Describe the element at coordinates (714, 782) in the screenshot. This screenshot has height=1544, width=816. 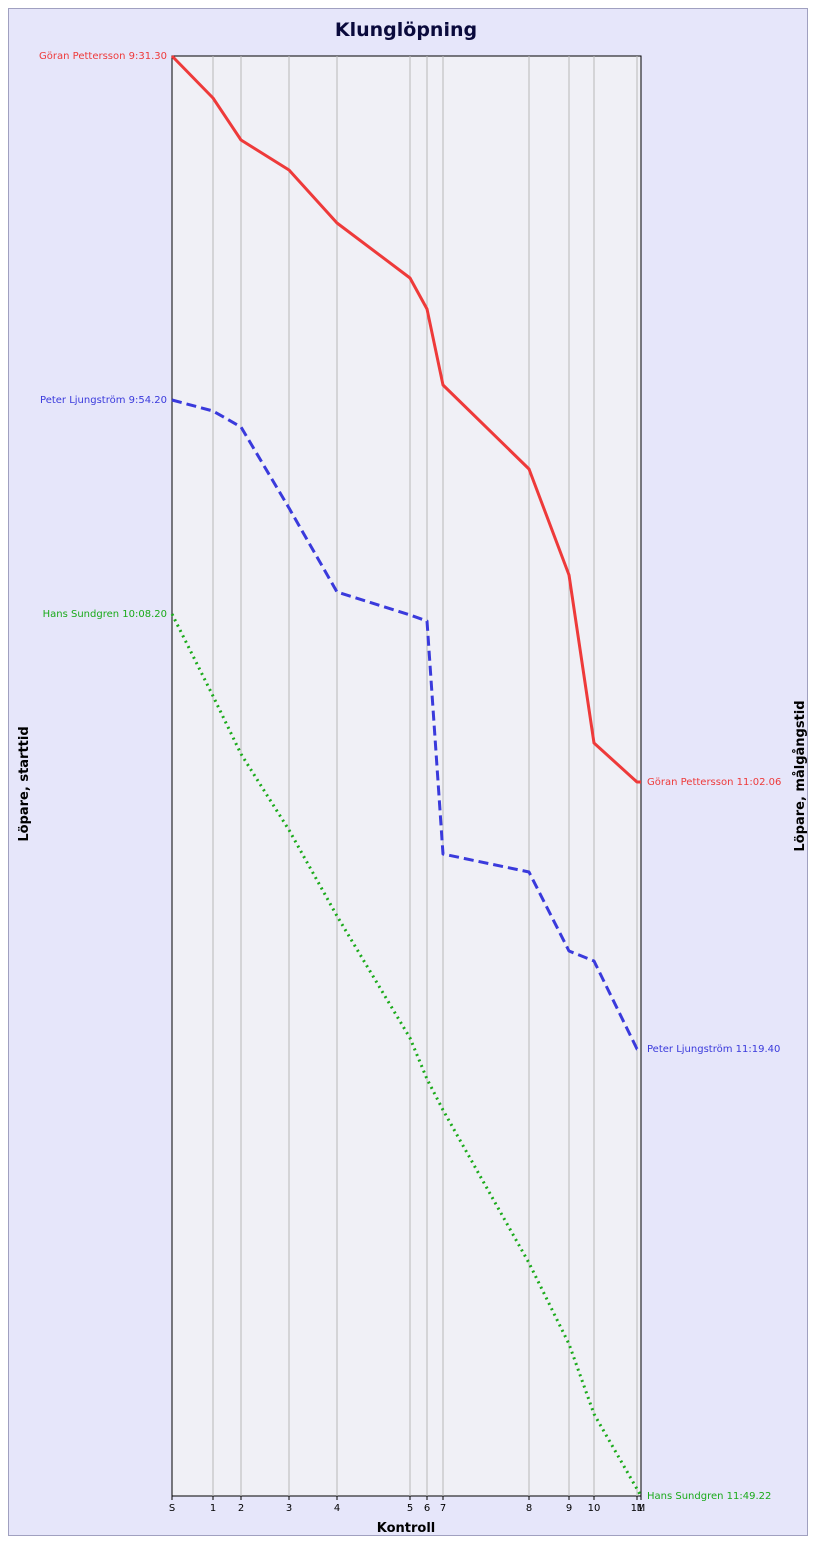
I see `finish-label-0: Göran Pettersson 11:02.06` at that location.